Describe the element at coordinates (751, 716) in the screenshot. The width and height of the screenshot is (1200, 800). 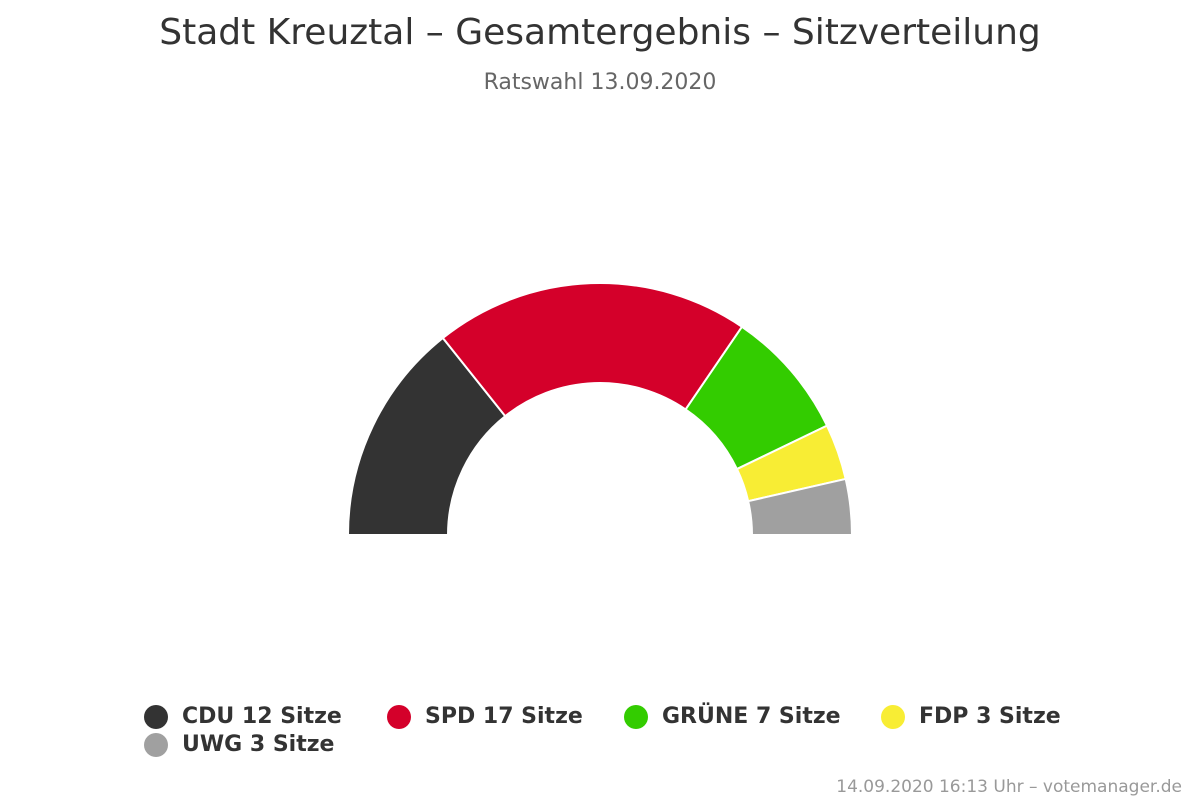
I see `legend-label-gruene: GRÜNE 7 Sitze` at that location.